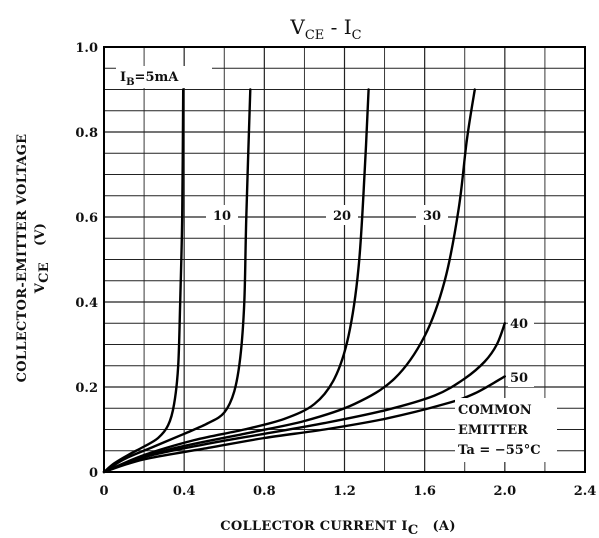 This screenshot has height=538, width=599. What do you see at coordinates (86, 48) in the screenshot?
I see `y-tick-label: 1.0` at bounding box center [86, 48].